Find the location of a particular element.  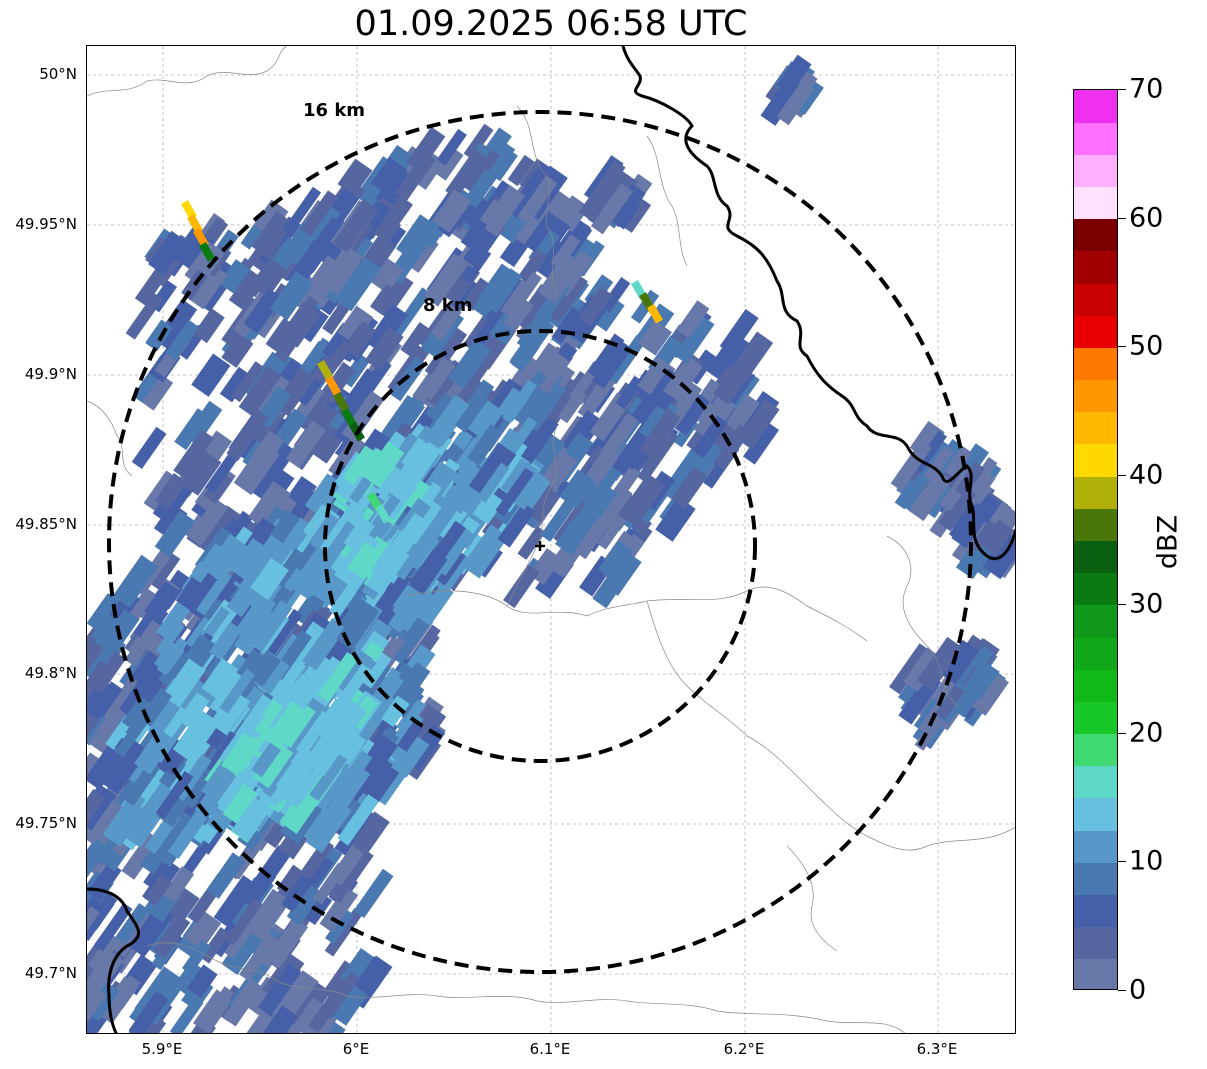

lat-tick-49-8: 49.8°N is located at coordinates (50, 673).